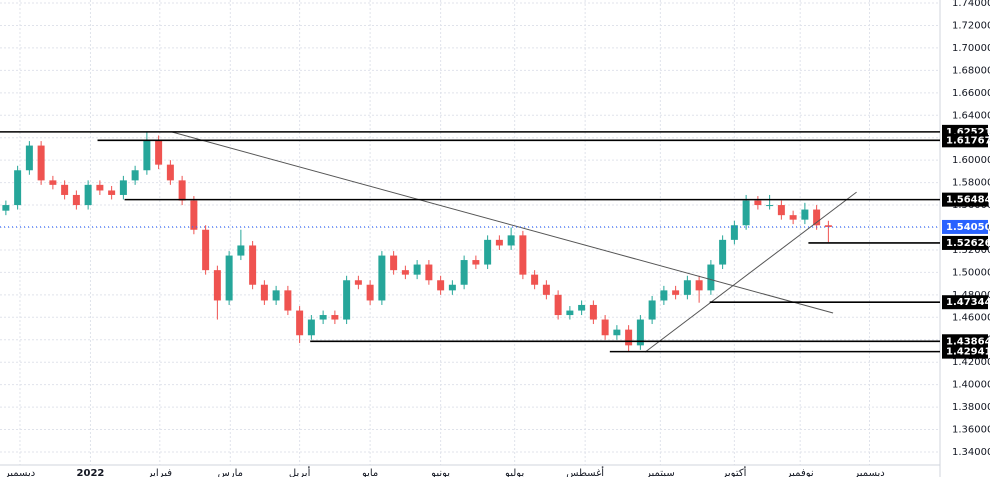 The height and width of the screenshot is (477, 990). I want to click on x-tick-label: يوليو, so click(514, 472).